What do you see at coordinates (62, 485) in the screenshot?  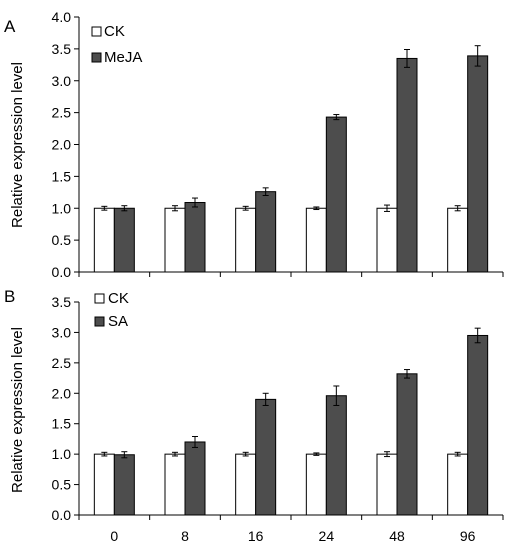 I see `y-tick-label-b: 0.5` at bounding box center [62, 485].